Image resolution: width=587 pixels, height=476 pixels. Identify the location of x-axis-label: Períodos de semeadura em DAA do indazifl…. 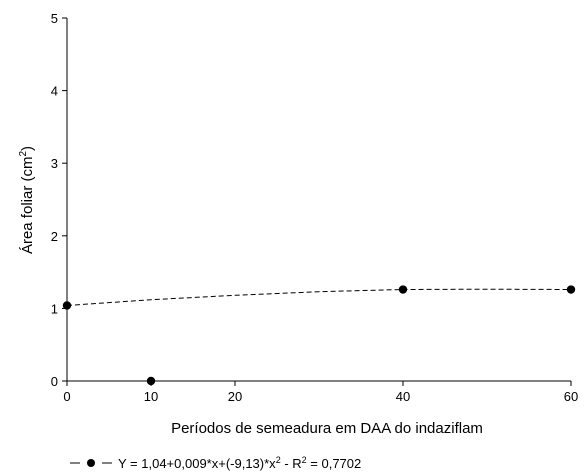
(327, 428).